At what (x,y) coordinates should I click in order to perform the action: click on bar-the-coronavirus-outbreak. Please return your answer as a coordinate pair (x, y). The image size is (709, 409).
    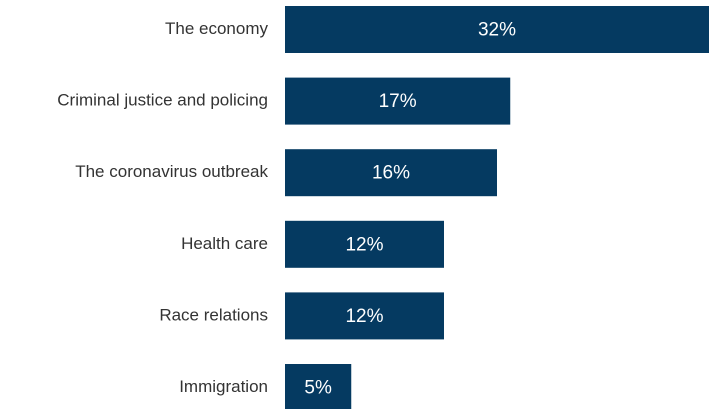
    Looking at the image, I should click on (391, 173).